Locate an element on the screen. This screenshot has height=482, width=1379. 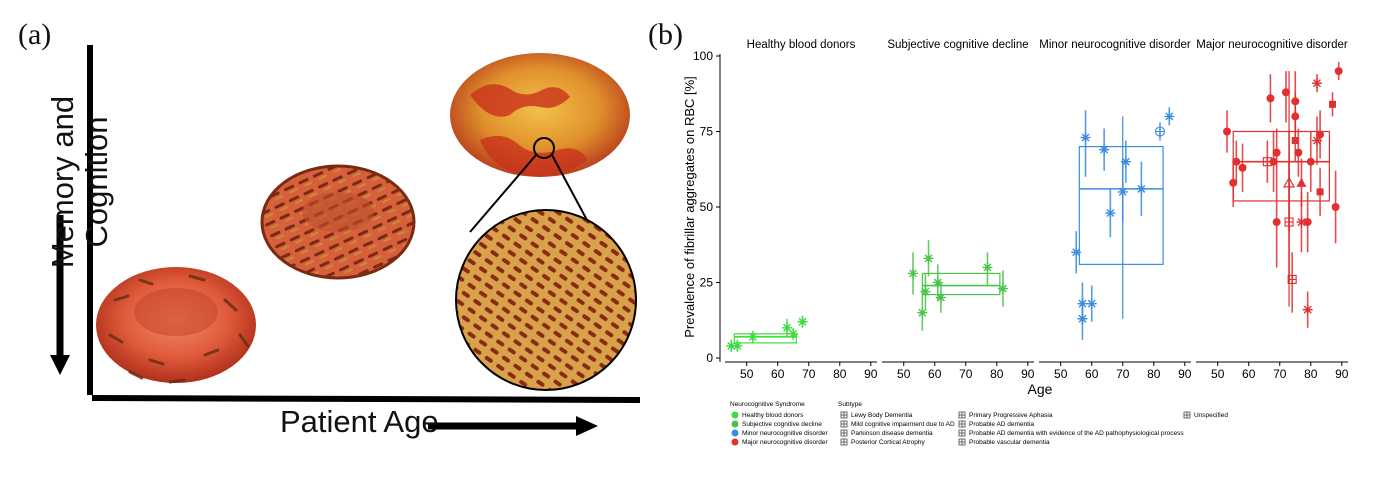
down-arrow-icon is located at coordinates (60, 365).